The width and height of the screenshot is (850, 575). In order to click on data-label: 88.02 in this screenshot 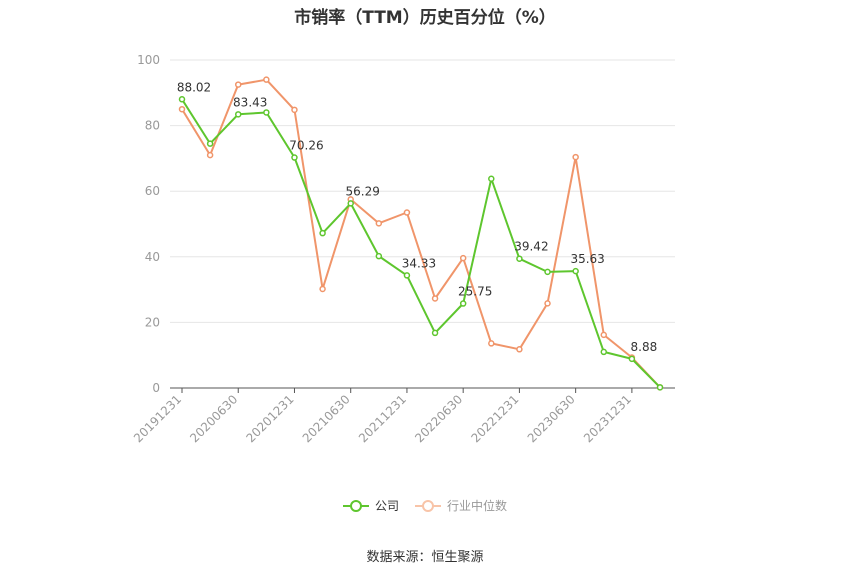, I will do `click(194, 87)`.